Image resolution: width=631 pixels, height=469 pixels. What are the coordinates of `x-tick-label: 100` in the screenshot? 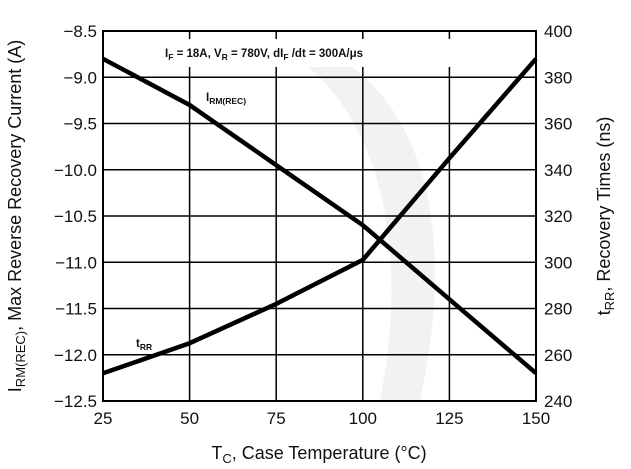 It's located at (363, 418).